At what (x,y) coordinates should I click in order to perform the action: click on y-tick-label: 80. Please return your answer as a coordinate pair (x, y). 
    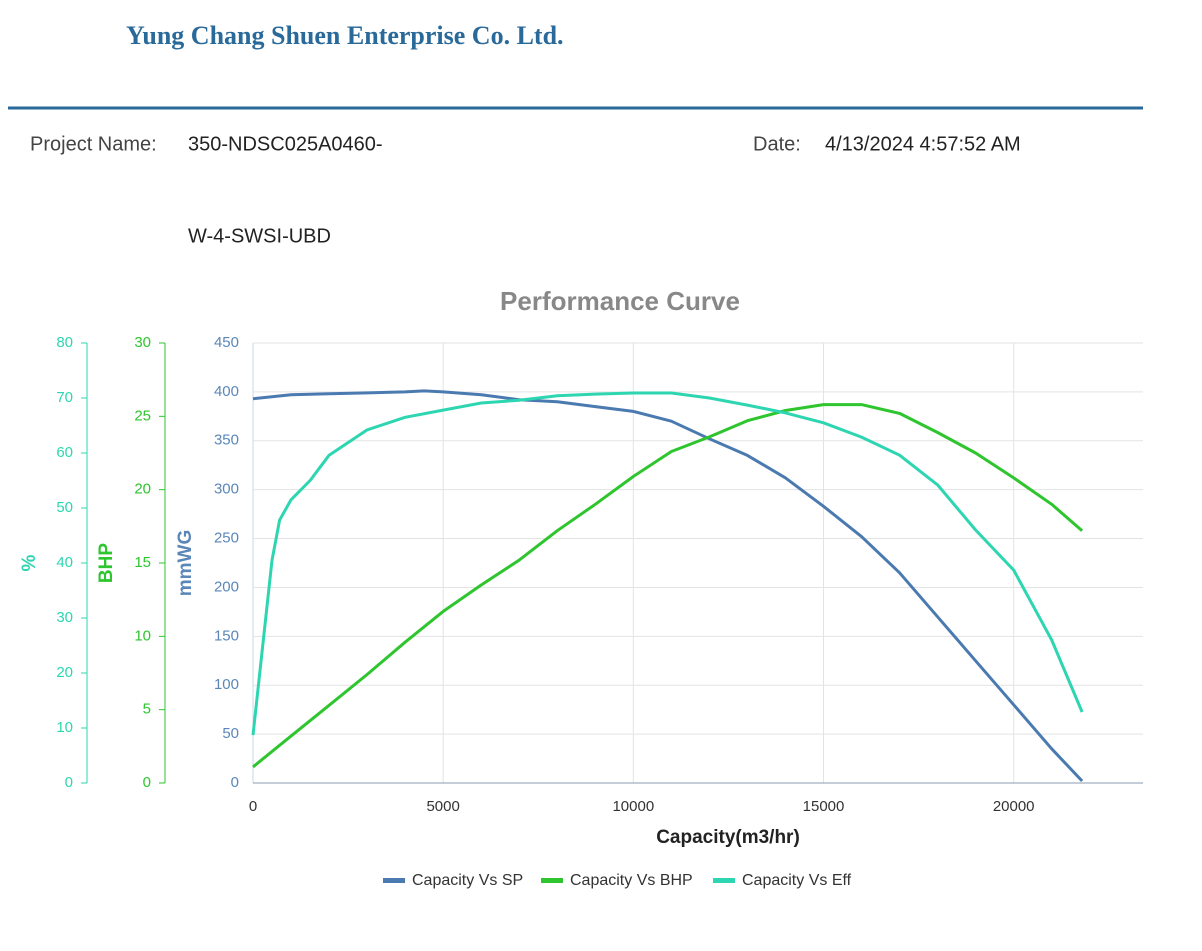
    Looking at the image, I should click on (64, 342).